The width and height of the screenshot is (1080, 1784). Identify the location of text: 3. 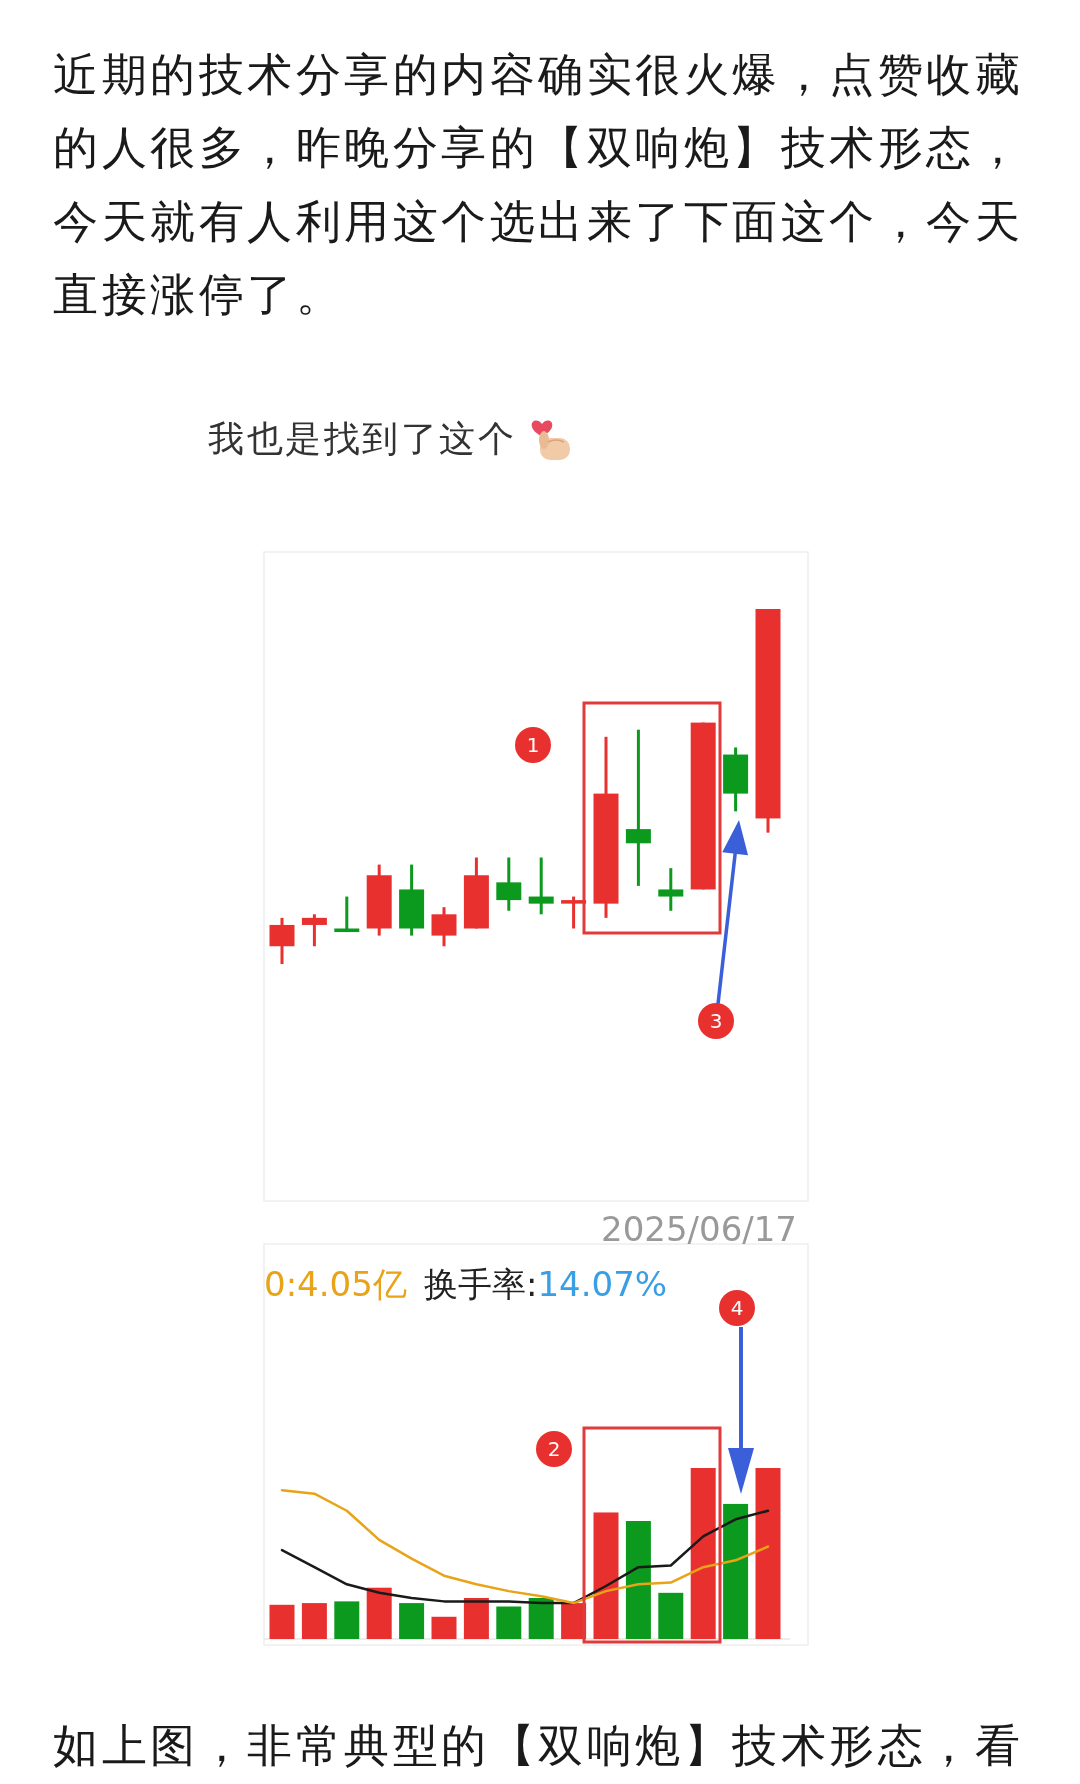
(716, 1021).